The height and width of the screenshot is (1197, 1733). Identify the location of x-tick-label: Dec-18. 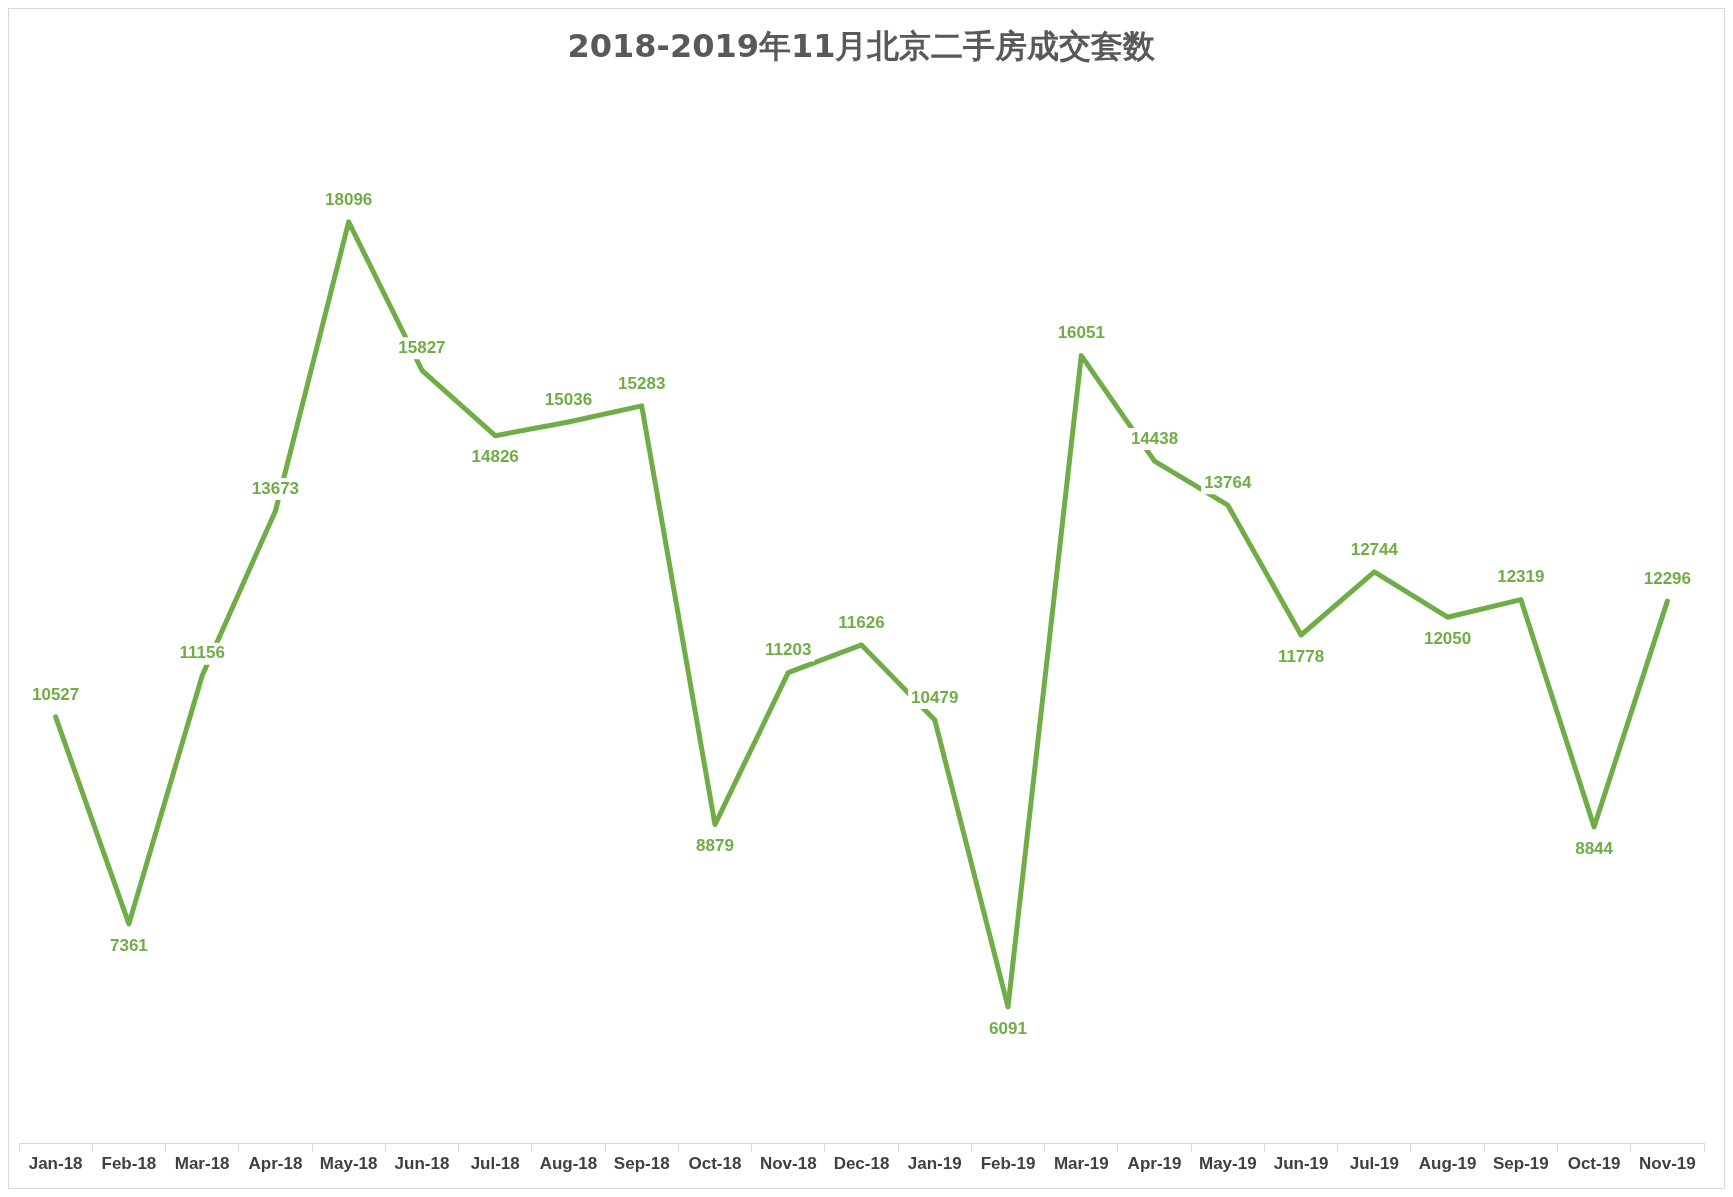
(861, 1164).